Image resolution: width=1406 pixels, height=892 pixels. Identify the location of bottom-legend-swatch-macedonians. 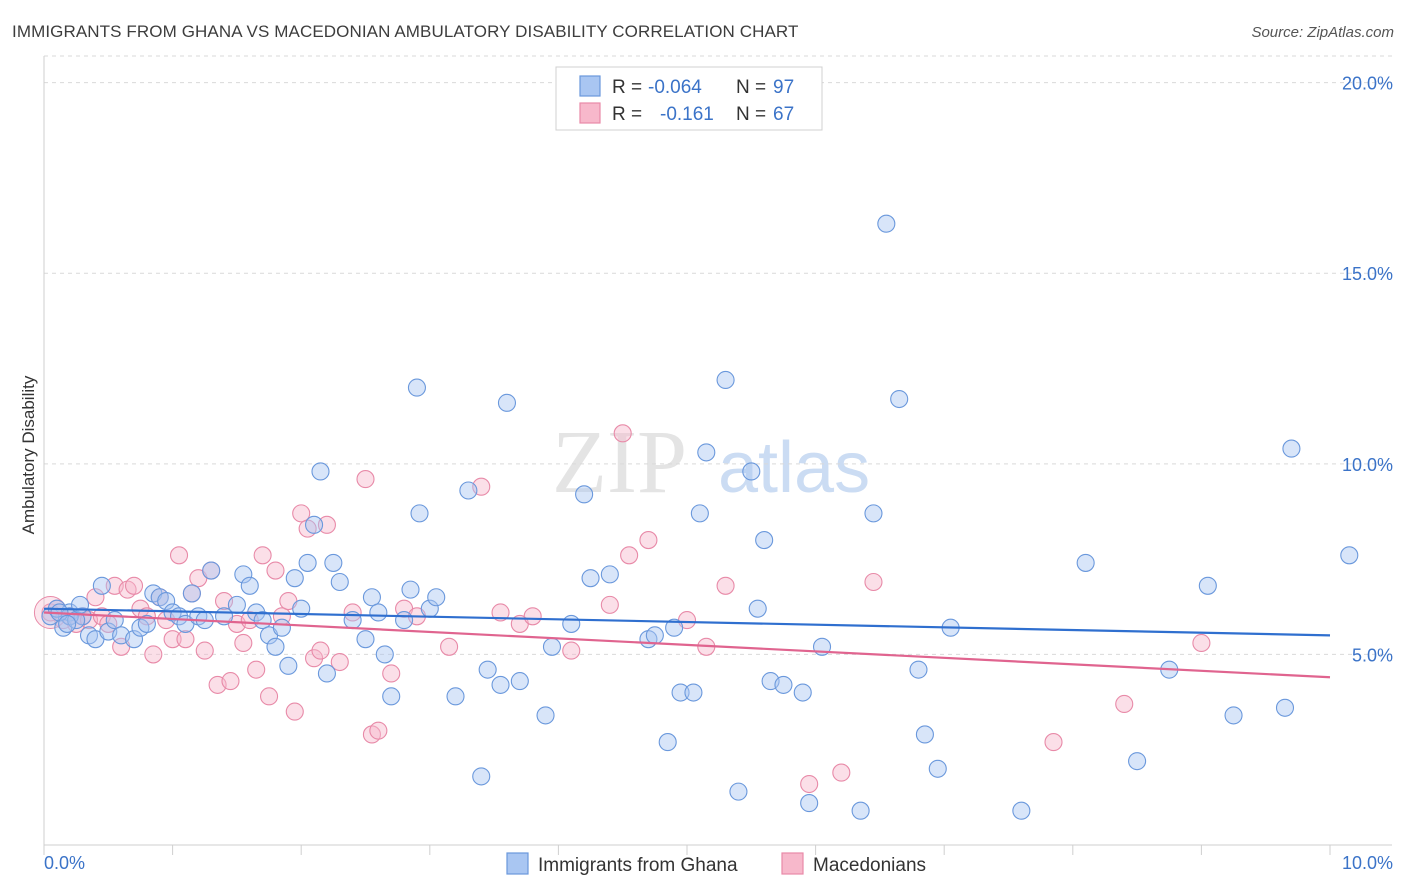
(792, 863).